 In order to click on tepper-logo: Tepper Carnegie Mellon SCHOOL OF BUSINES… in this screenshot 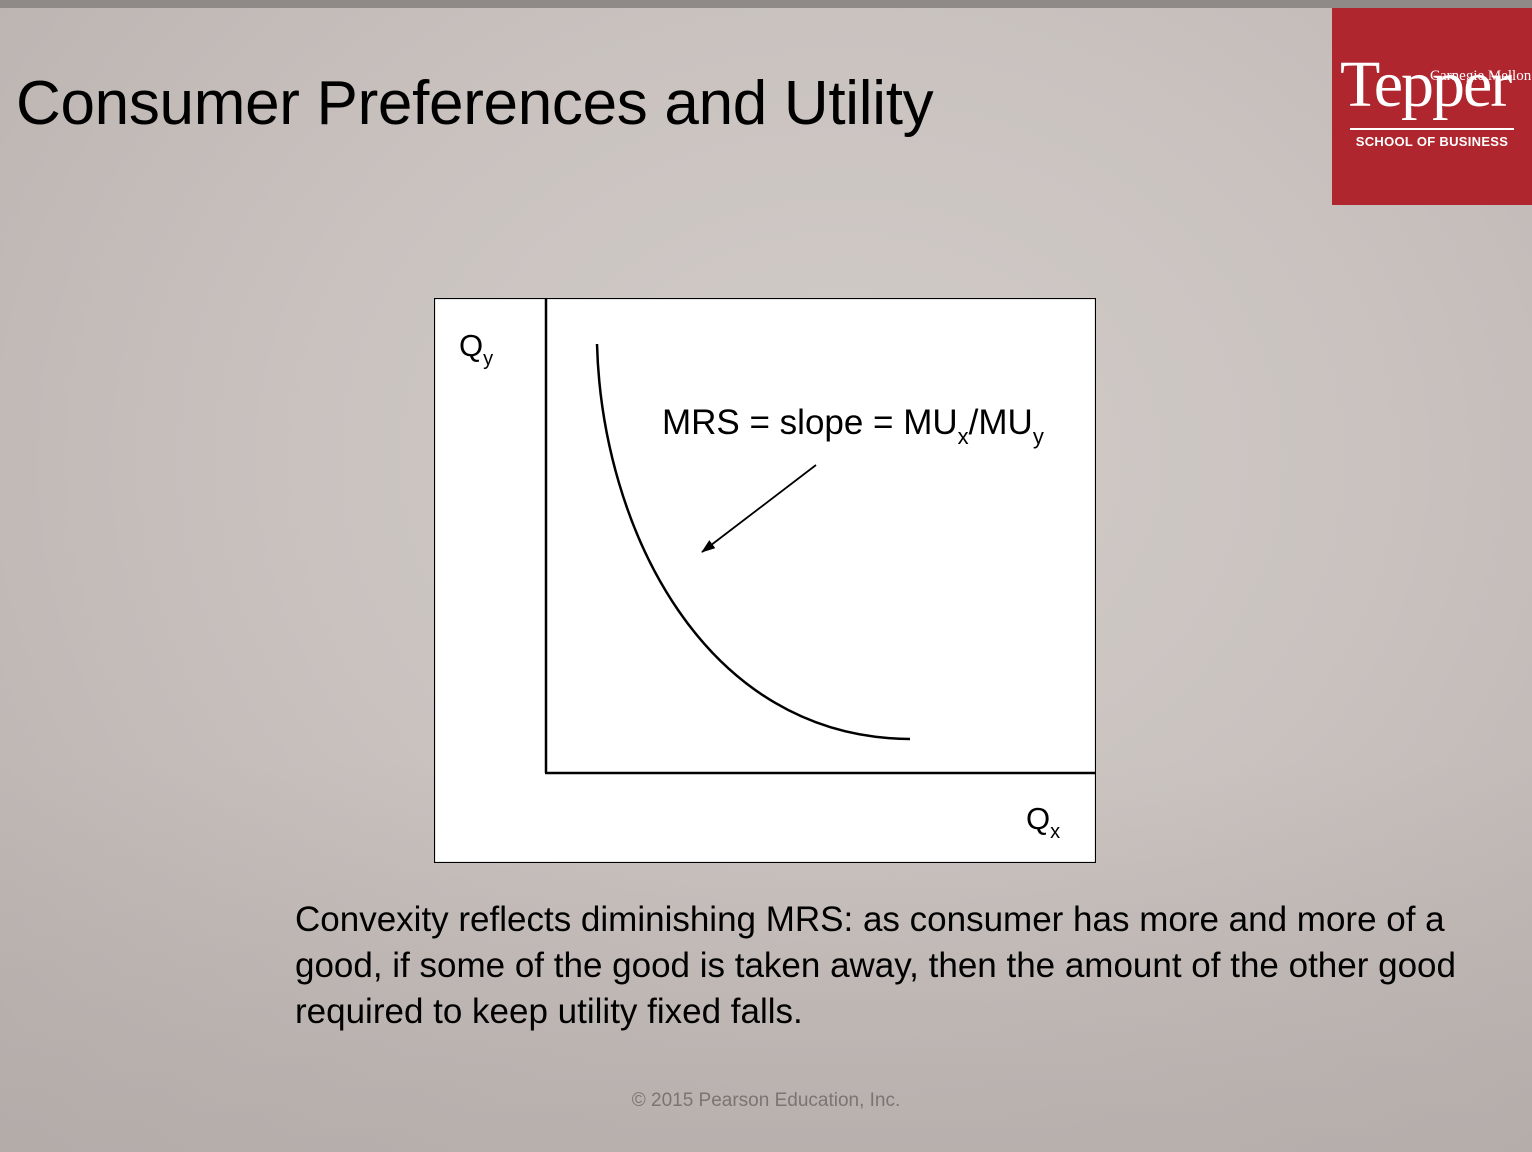, I will do `click(1432, 106)`.